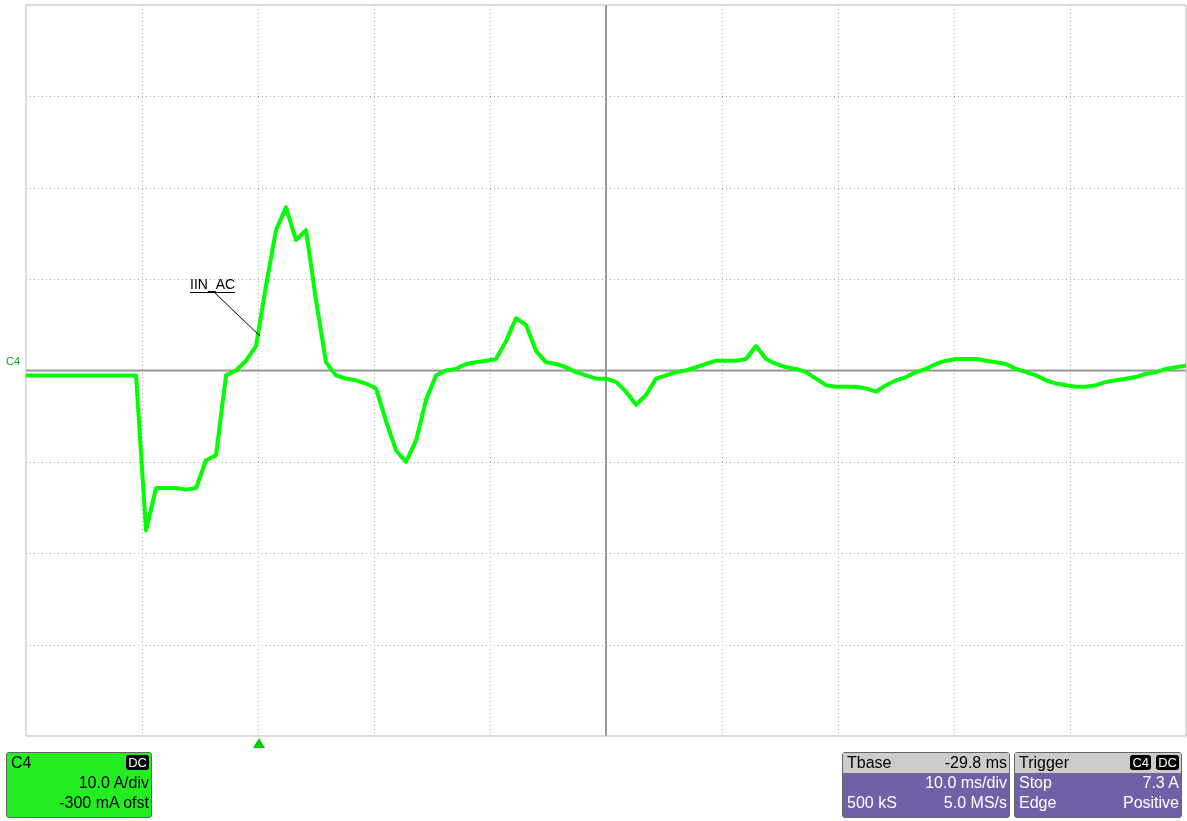  I want to click on text: -29.8 ms, so click(975, 763).